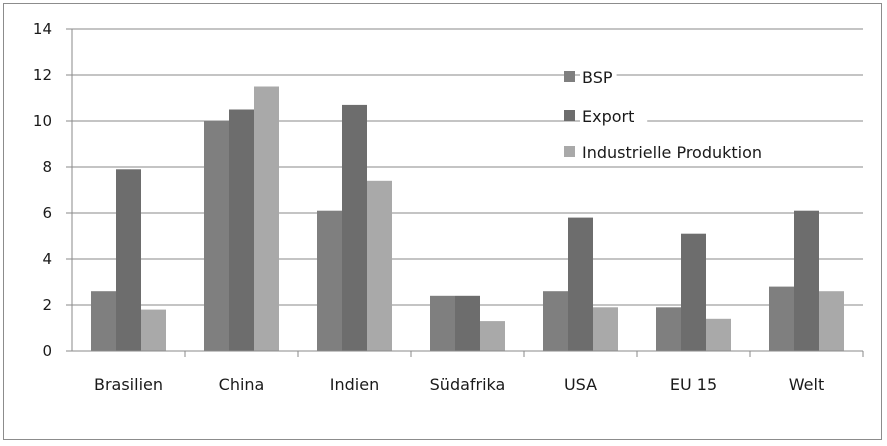 The height and width of the screenshot is (446, 887). What do you see at coordinates (42, 121) in the screenshot?
I see `y-tick-label: 10` at bounding box center [42, 121].